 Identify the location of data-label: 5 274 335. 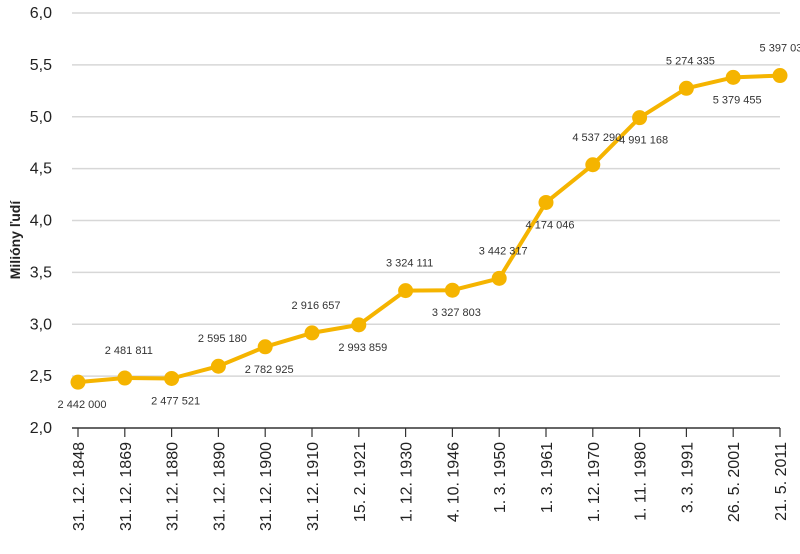
(690, 61).